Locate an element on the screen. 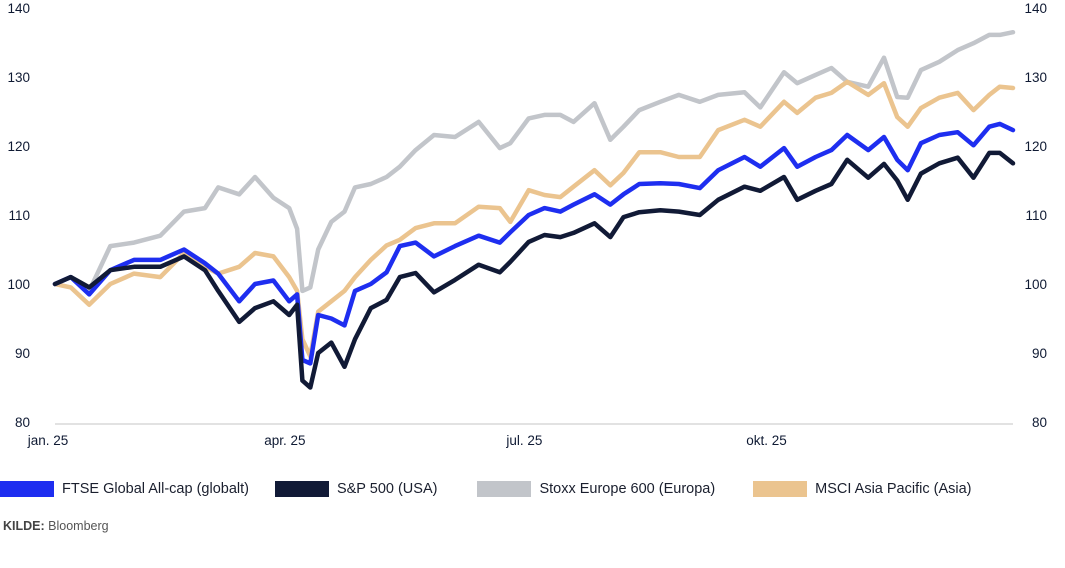 This screenshot has height=568, width=1065. y-tick-label-left: 120 is located at coordinates (18, 146).